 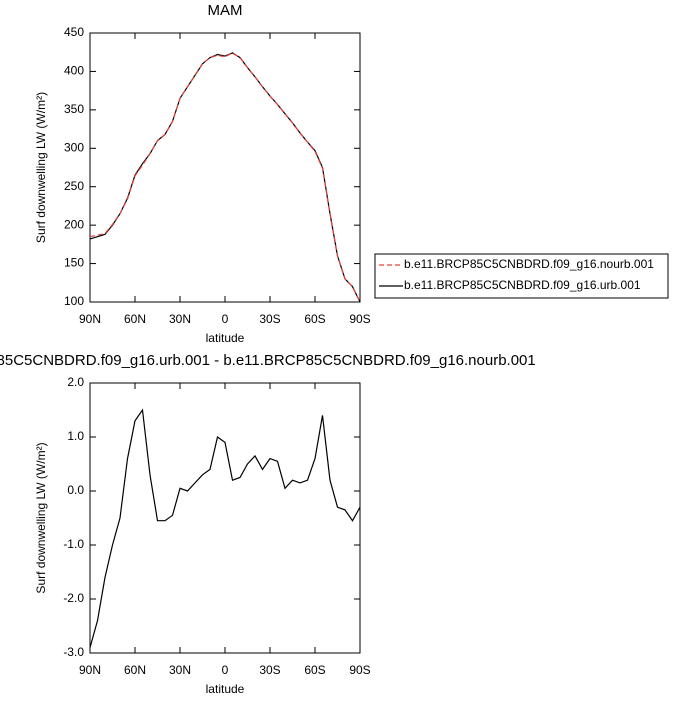 I want to click on chart-title: MAM, so click(x=225, y=10).